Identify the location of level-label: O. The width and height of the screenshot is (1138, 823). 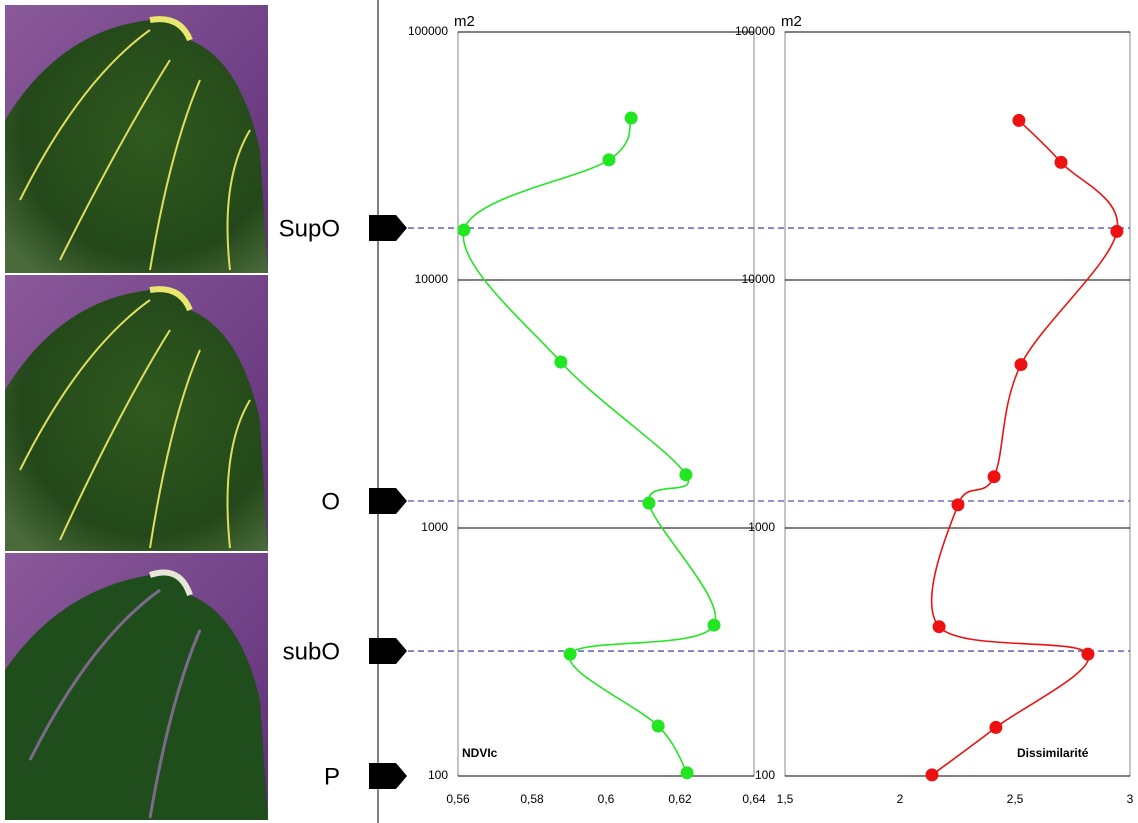
(330, 501).